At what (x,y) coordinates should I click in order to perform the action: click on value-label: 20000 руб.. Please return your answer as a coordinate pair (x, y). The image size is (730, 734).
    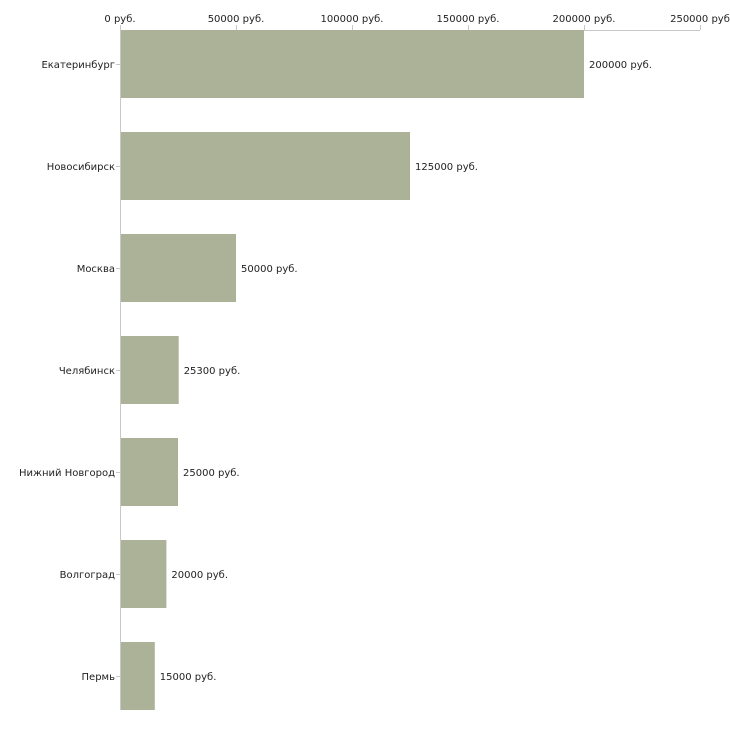
    Looking at the image, I should click on (199, 575).